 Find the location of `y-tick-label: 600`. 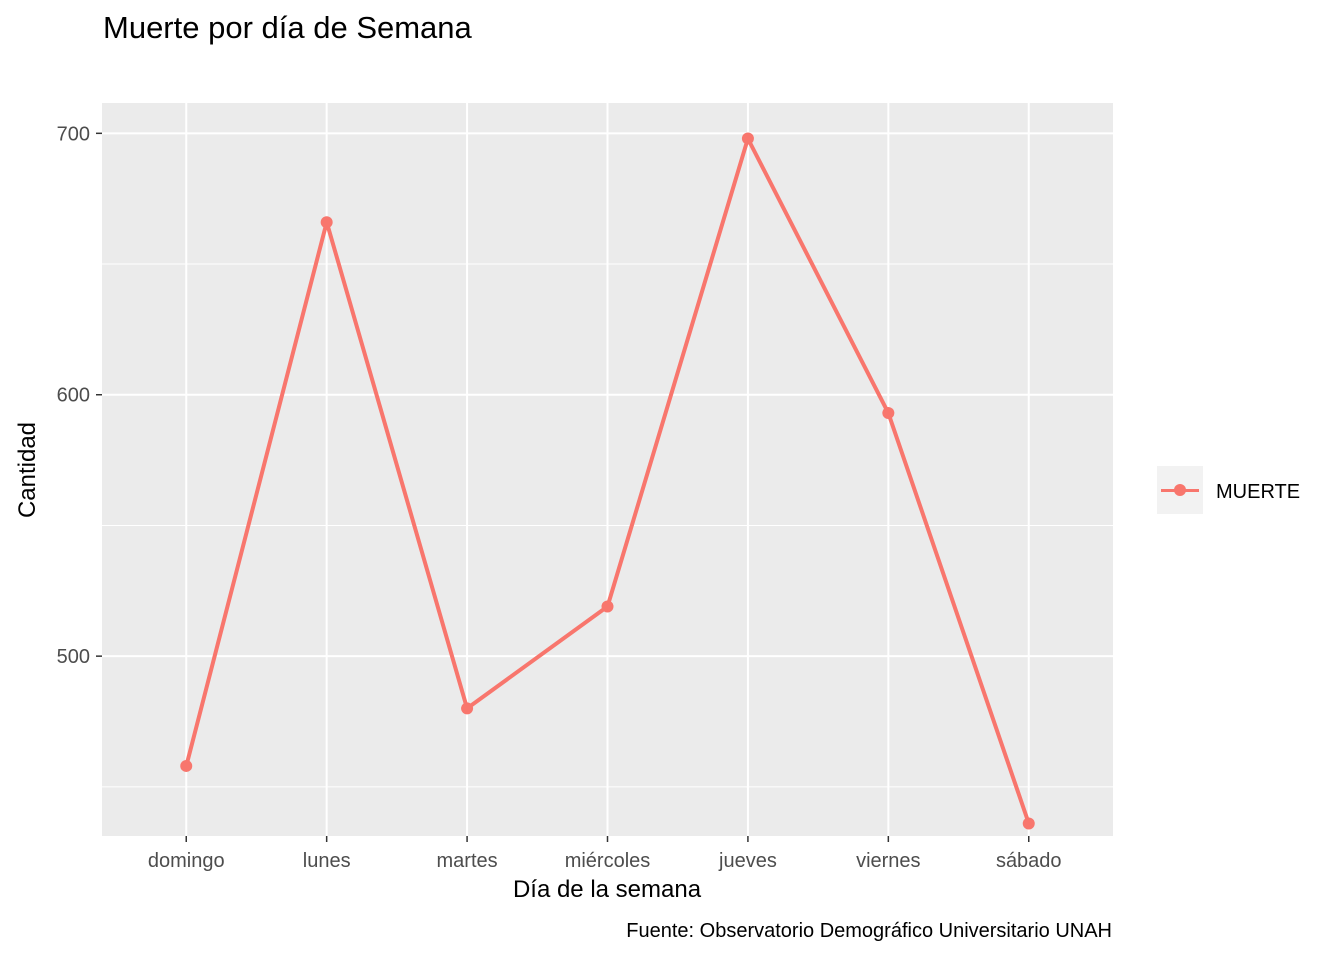

y-tick-label: 600 is located at coordinates (73, 396).